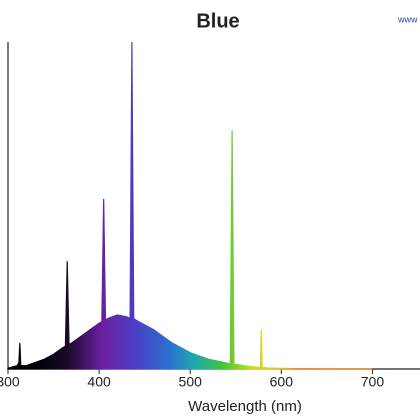 The width and height of the screenshot is (420, 420). What do you see at coordinates (407, 19) in the screenshot?
I see `watermark: www` at bounding box center [407, 19].